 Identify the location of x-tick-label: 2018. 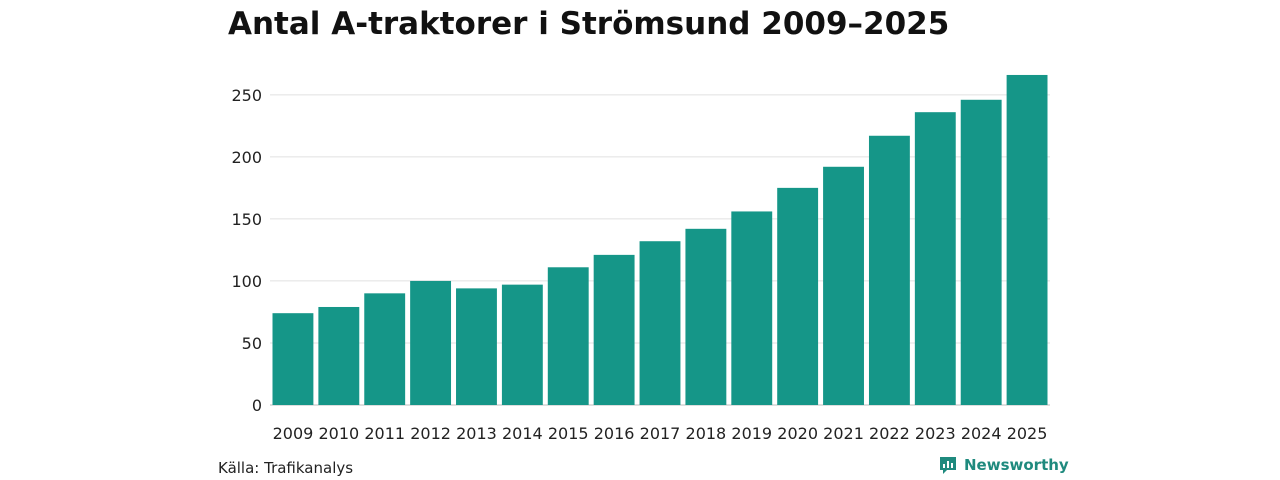
(706, 433).